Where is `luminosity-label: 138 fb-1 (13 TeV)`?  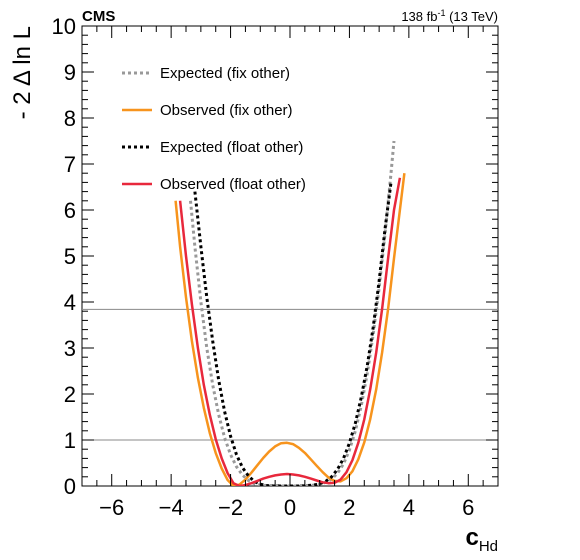 luminosity-label: 138 fb-1 (13 TeV) is located at coordinates (449, 16).